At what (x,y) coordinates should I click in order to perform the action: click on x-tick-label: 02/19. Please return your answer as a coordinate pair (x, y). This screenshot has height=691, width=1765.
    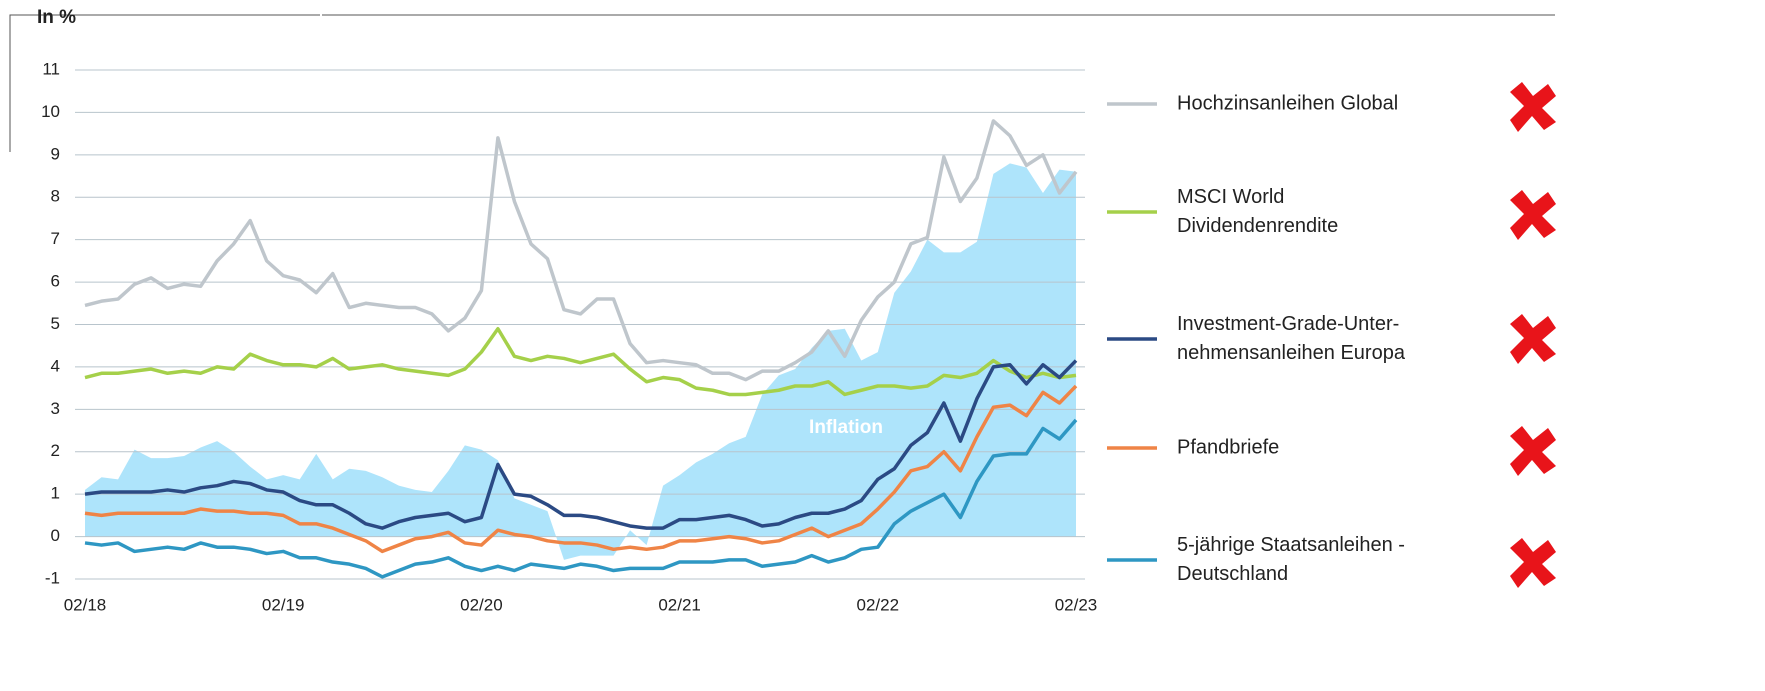
    Looking at the image, I should click on (283, 604).